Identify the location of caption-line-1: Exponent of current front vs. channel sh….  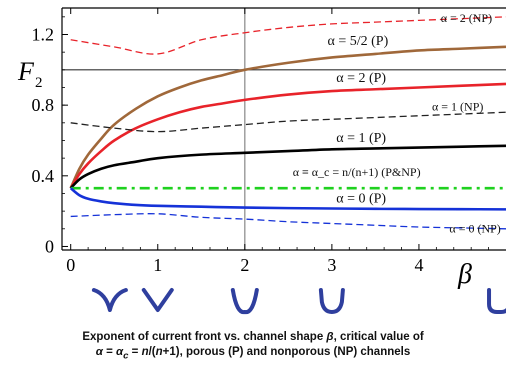
(253, 337).